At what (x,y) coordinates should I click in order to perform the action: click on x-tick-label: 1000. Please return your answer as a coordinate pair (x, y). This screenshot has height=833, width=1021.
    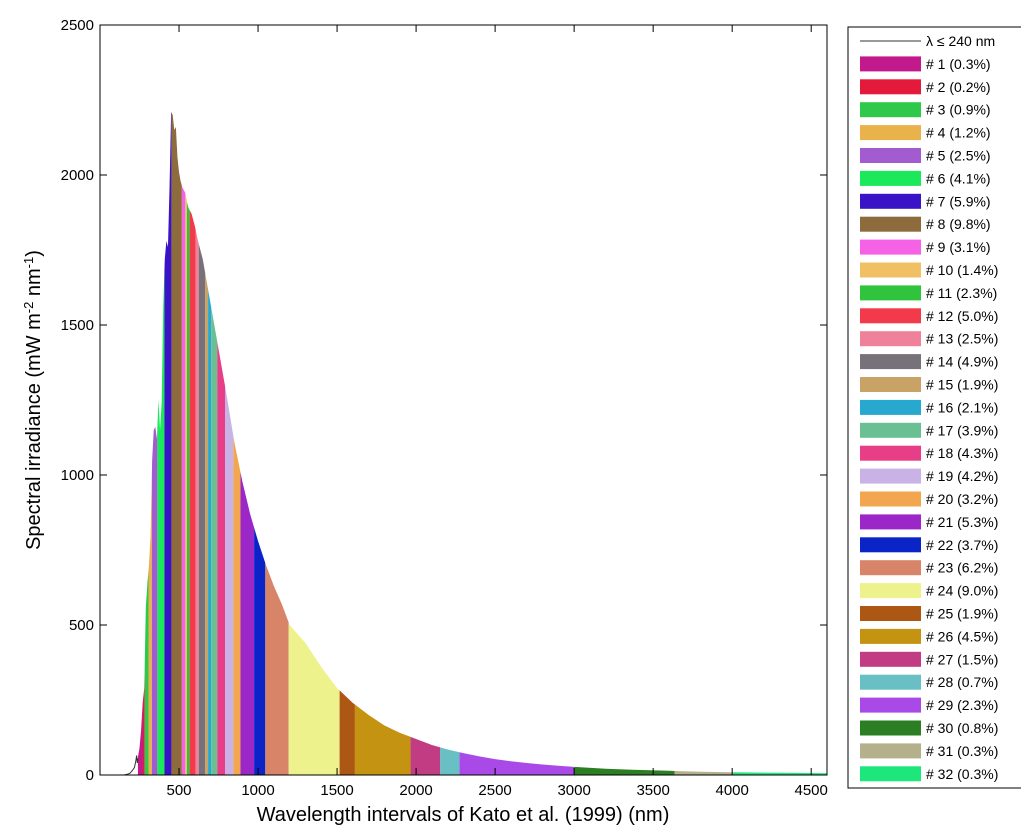
    Looking at the image, I should click on (257, 790).